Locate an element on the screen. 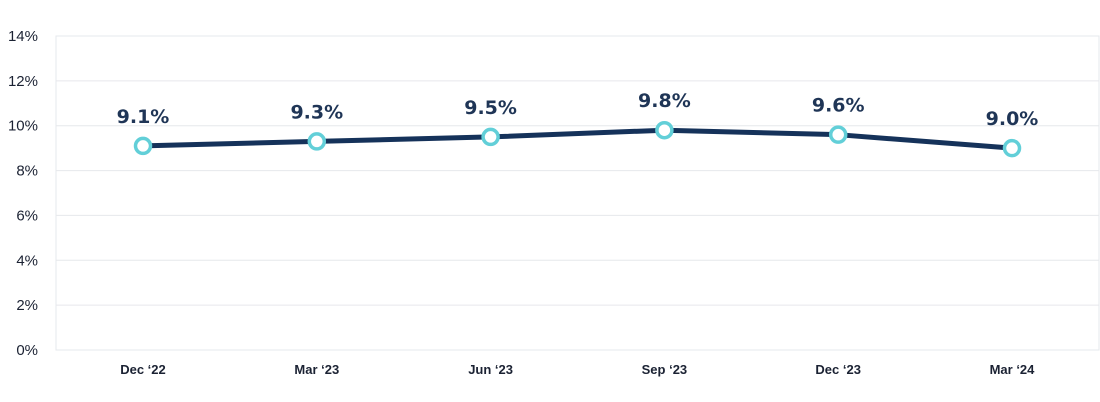 This screenshot has width=1100, height=402. series-line is located at coordinates (577, 139).